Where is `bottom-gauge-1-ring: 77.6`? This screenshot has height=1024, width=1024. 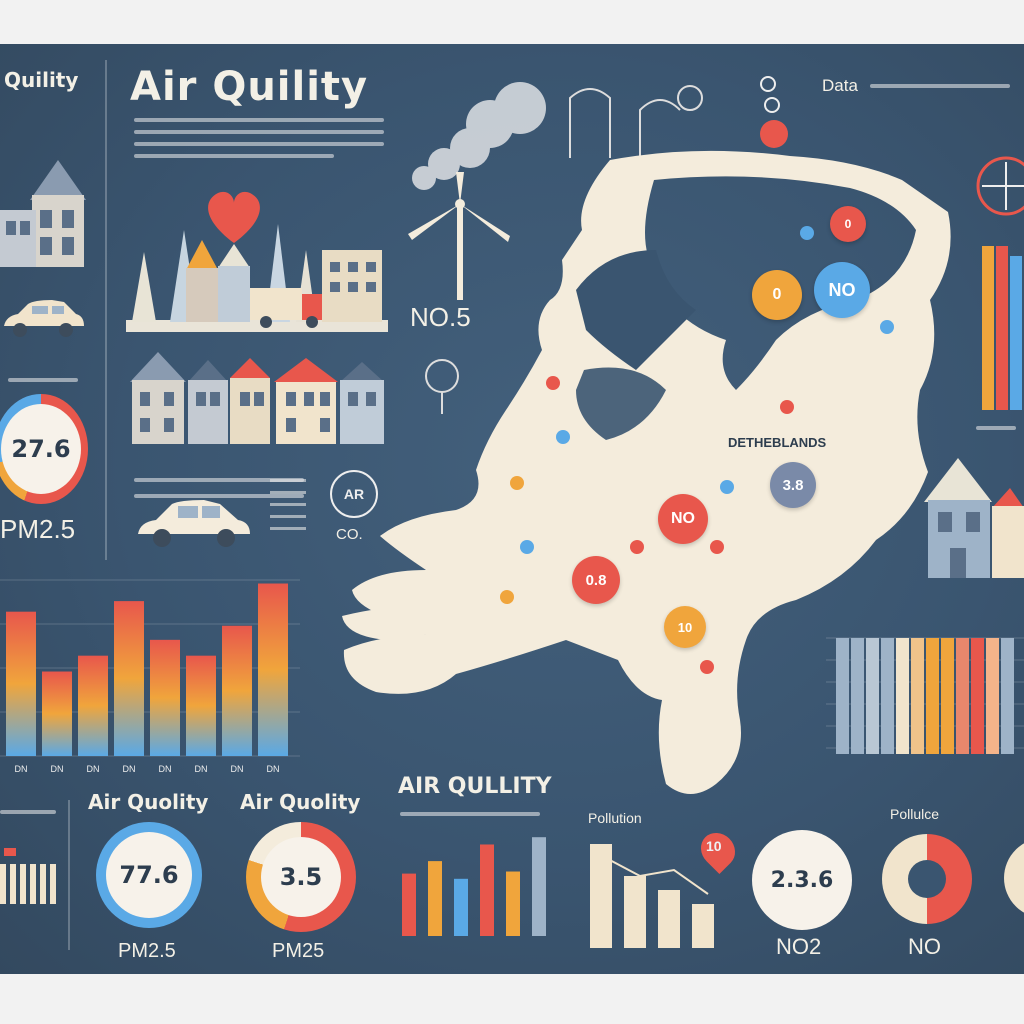 bottom-gauge-1-ring: 77.6 is located at coordinates (149, 875).